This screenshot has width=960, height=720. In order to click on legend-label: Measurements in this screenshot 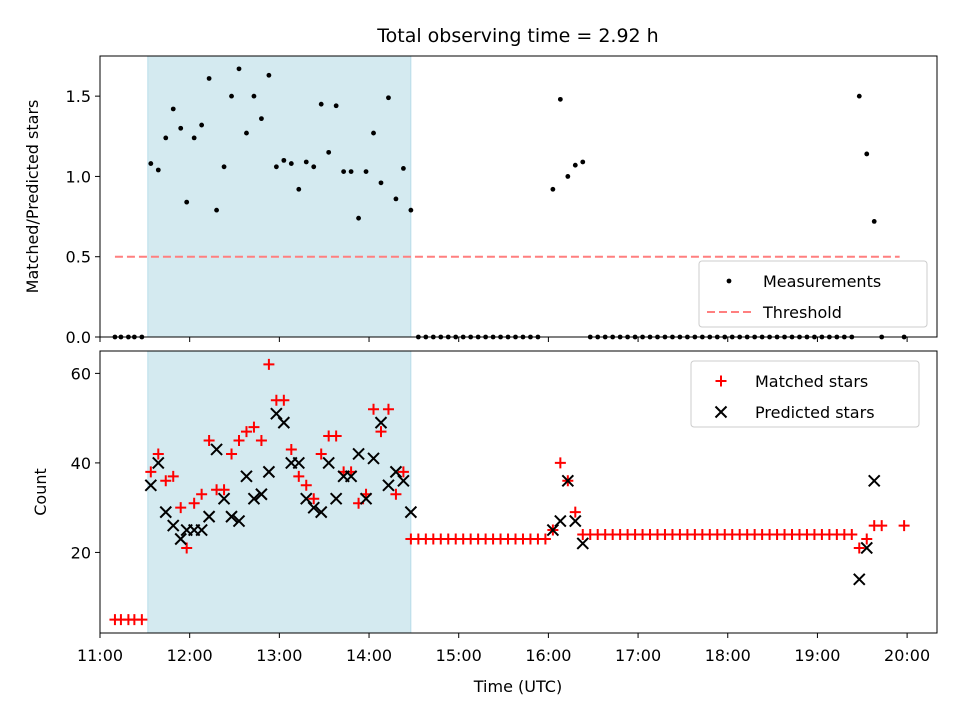, I will do `click(822, 281)`.